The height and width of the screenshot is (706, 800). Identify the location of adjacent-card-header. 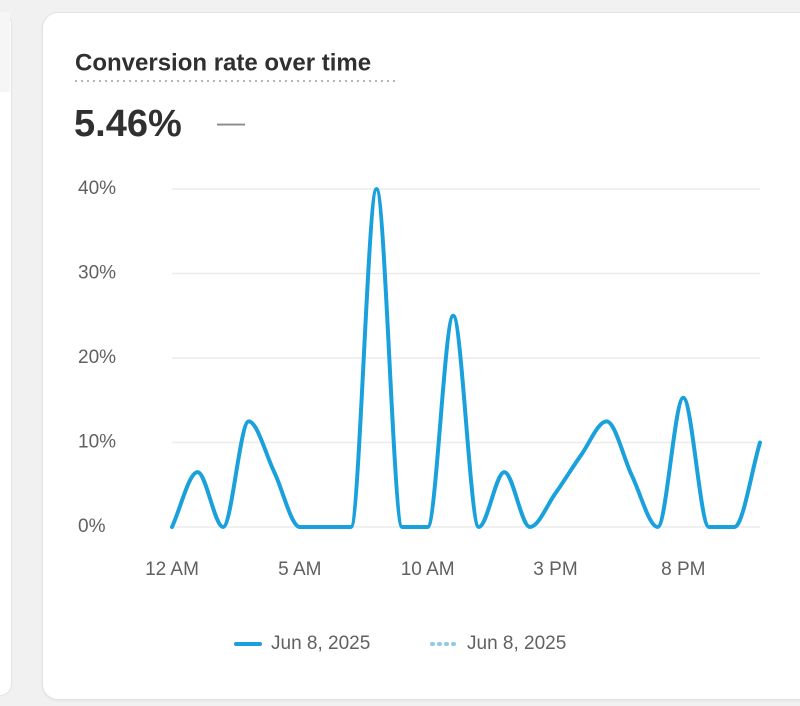
(5, 52).